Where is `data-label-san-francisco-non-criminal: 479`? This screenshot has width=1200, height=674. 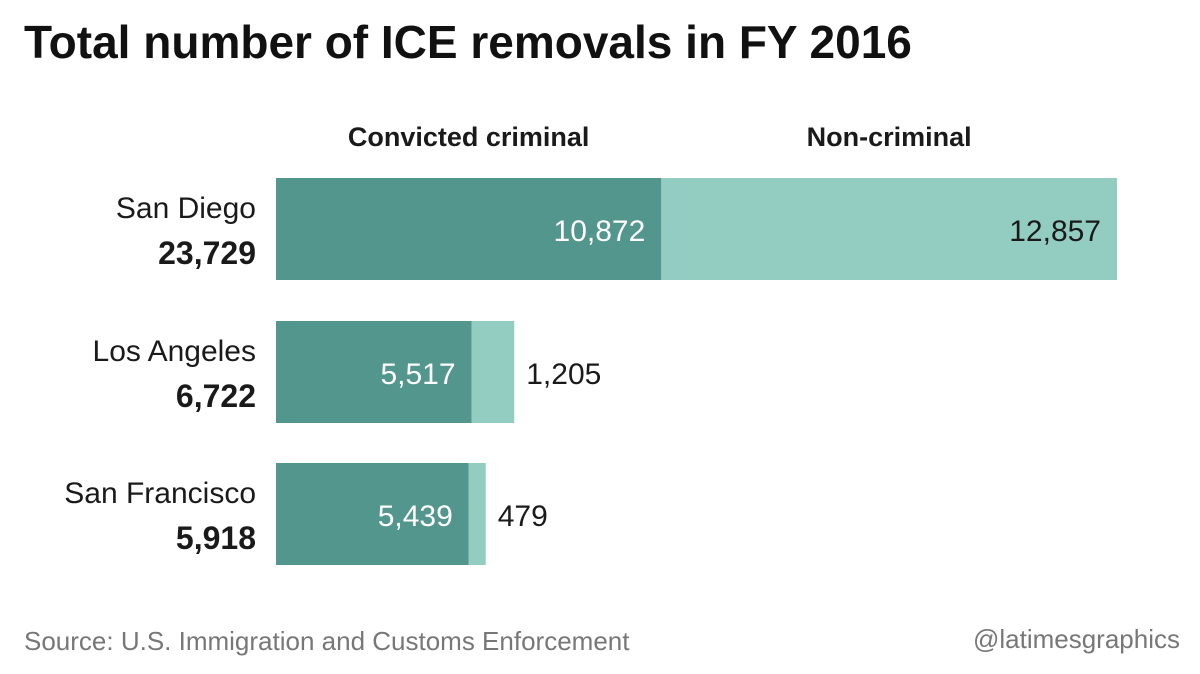
data-label-san-francisco-non-criminal: 479 is located at coordinates (523, 516).